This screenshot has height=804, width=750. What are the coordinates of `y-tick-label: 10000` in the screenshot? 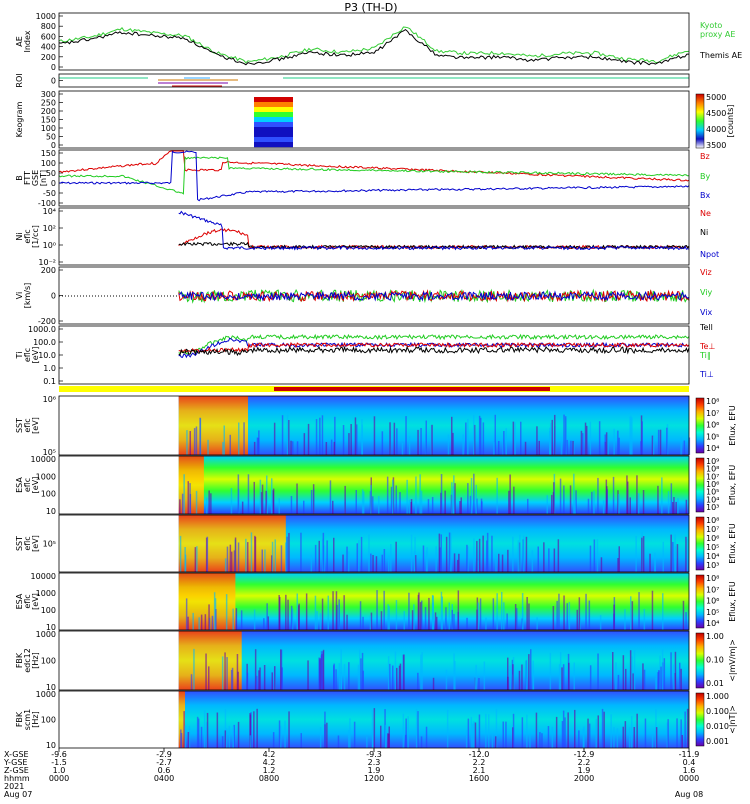 It's located at (43, 459).